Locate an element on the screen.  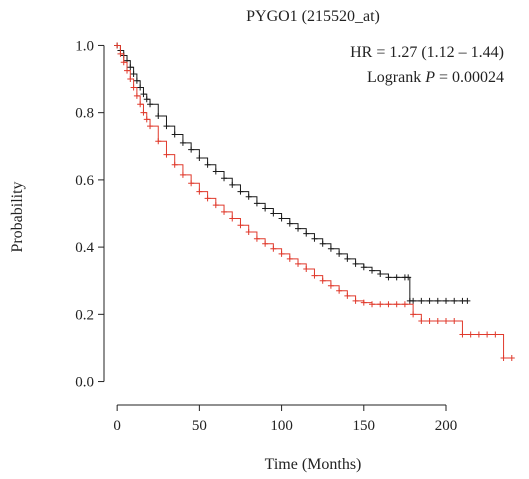
y-tick-label: 0.2 is located at coordinates (84, 315).